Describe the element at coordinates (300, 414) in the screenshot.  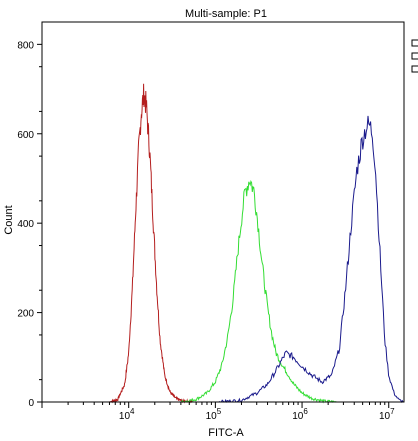
I see `x-tick-label: 10⁶` at that location.